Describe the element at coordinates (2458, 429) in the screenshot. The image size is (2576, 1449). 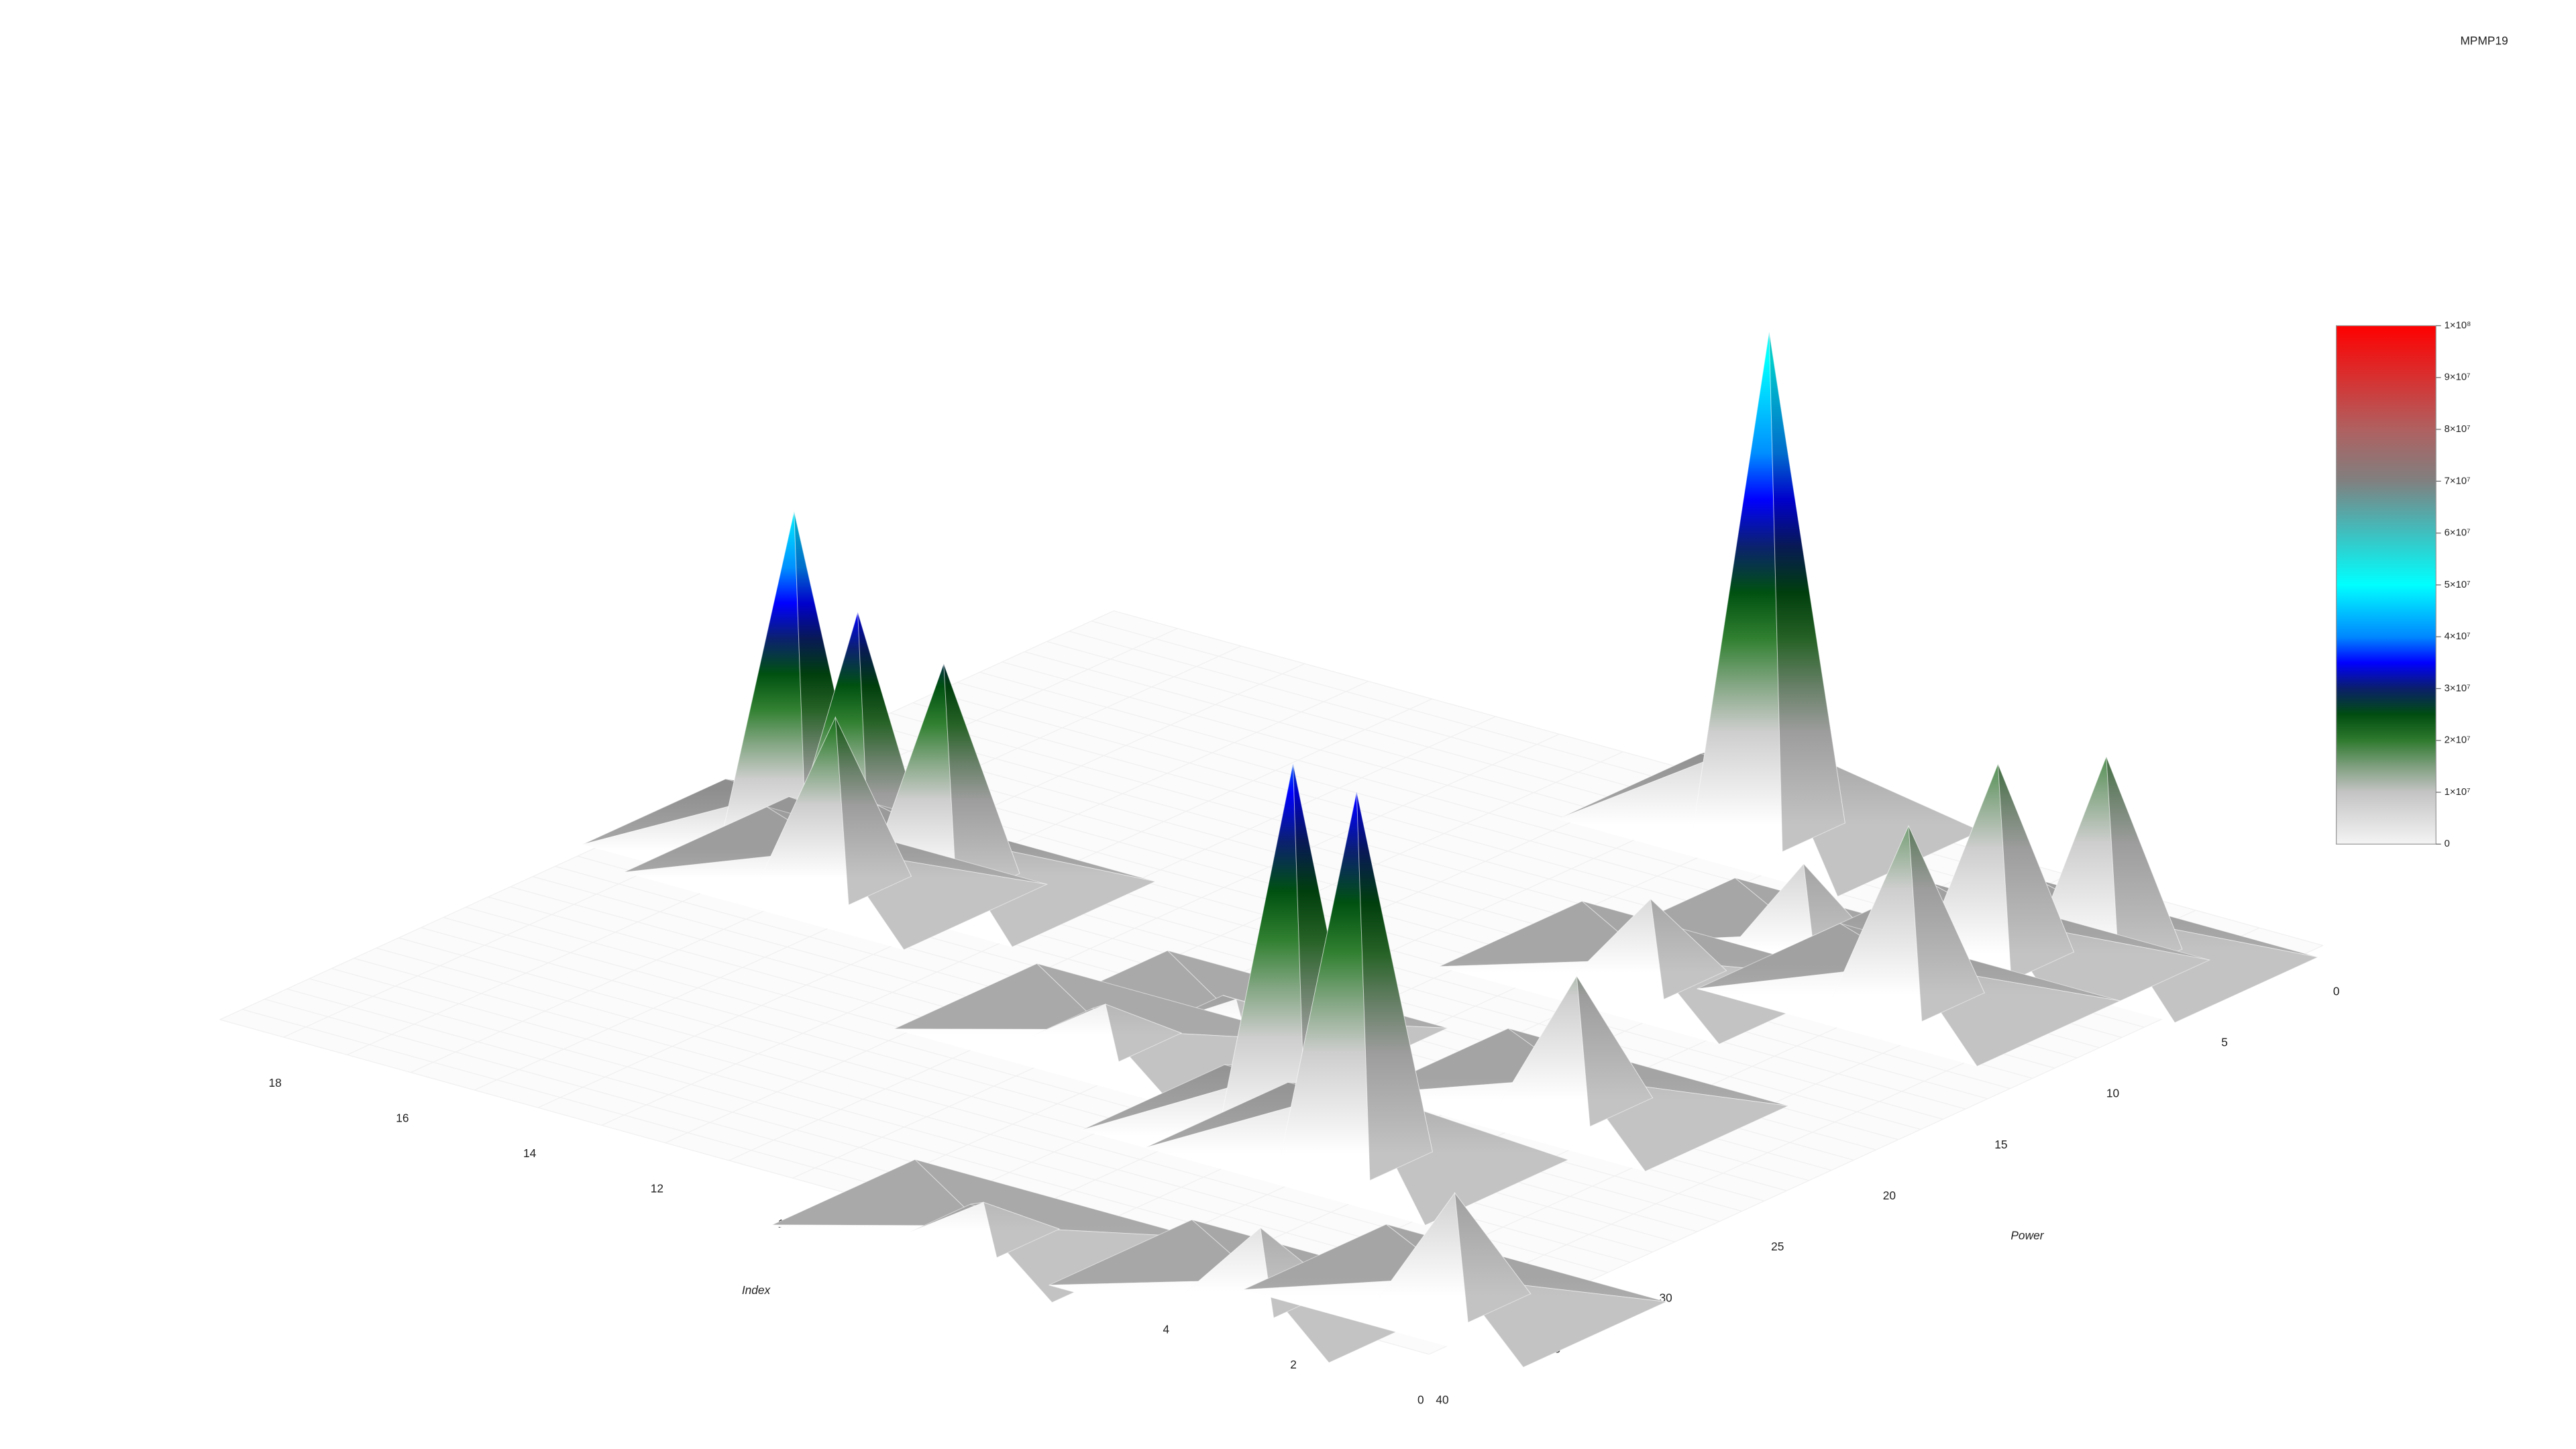
I see `colorbar-tick-label: 8×10⁷` at that location.